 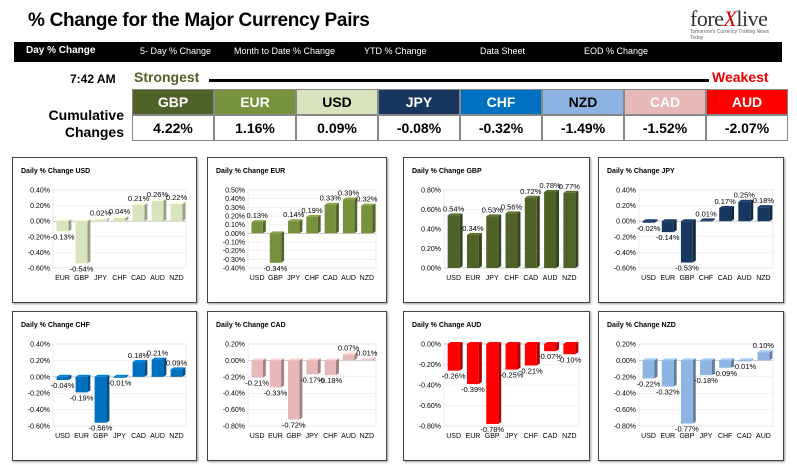 I want to click on data-label: 0.01%, so click(x=367, y=353).